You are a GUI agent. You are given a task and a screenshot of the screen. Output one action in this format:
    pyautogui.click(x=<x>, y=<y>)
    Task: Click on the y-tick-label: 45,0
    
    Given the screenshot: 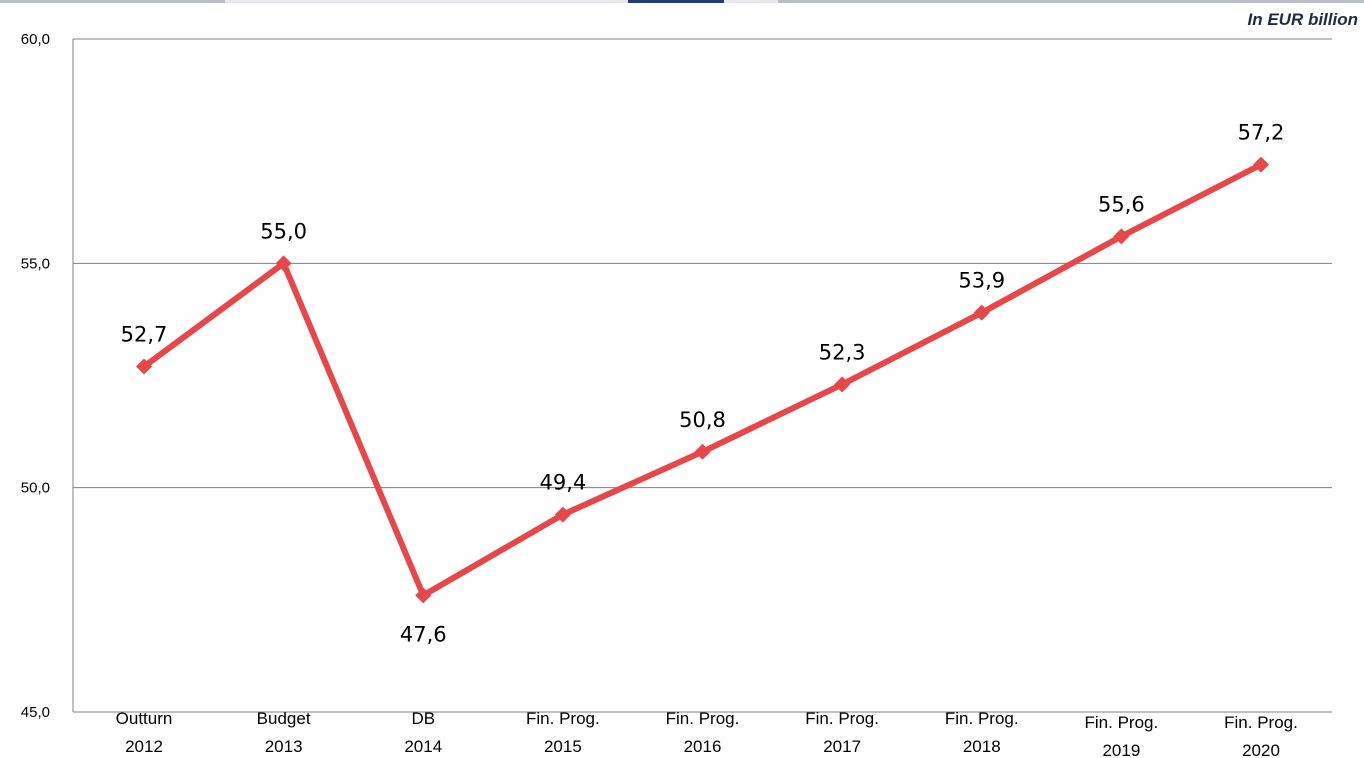 What is the action you would take?
    pyautogui.click(x=35, y=712)
    